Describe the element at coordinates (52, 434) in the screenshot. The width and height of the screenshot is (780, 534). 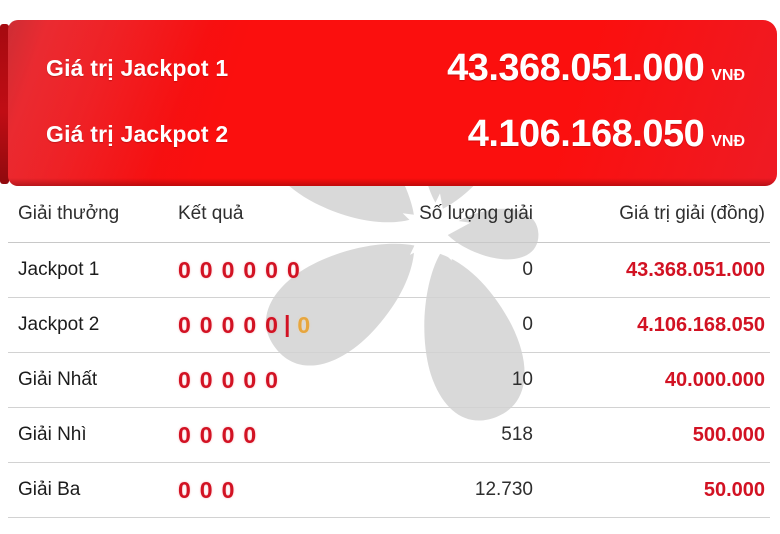
I see `prize-name: Giải Nhì` at that location.